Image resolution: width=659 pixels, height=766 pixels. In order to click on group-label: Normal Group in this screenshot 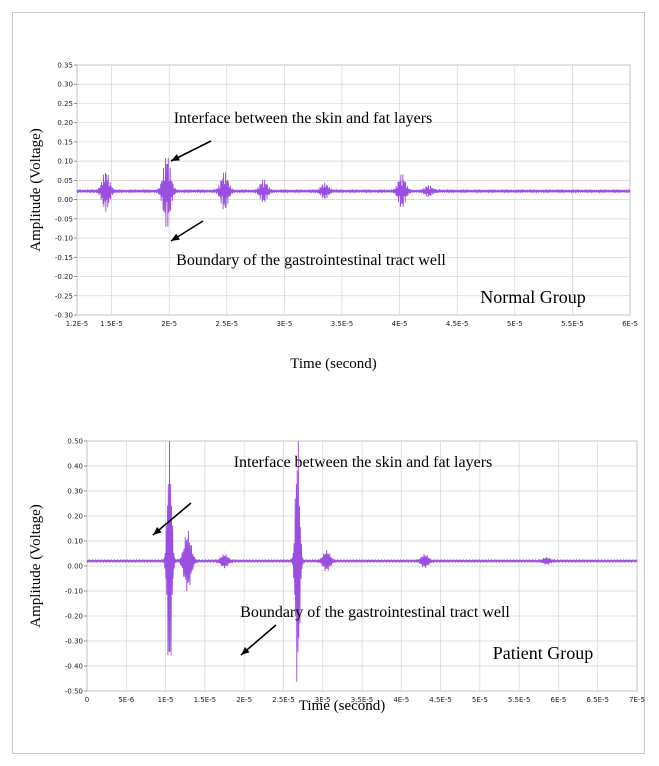, I will do `click(532, 297)`.